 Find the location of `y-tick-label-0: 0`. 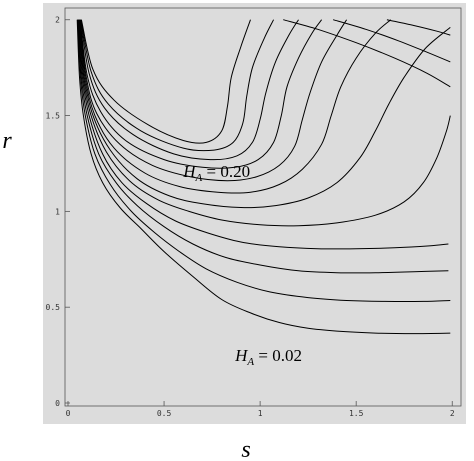

y-tick-label-0: 0 is located at coordinates (57, 403).